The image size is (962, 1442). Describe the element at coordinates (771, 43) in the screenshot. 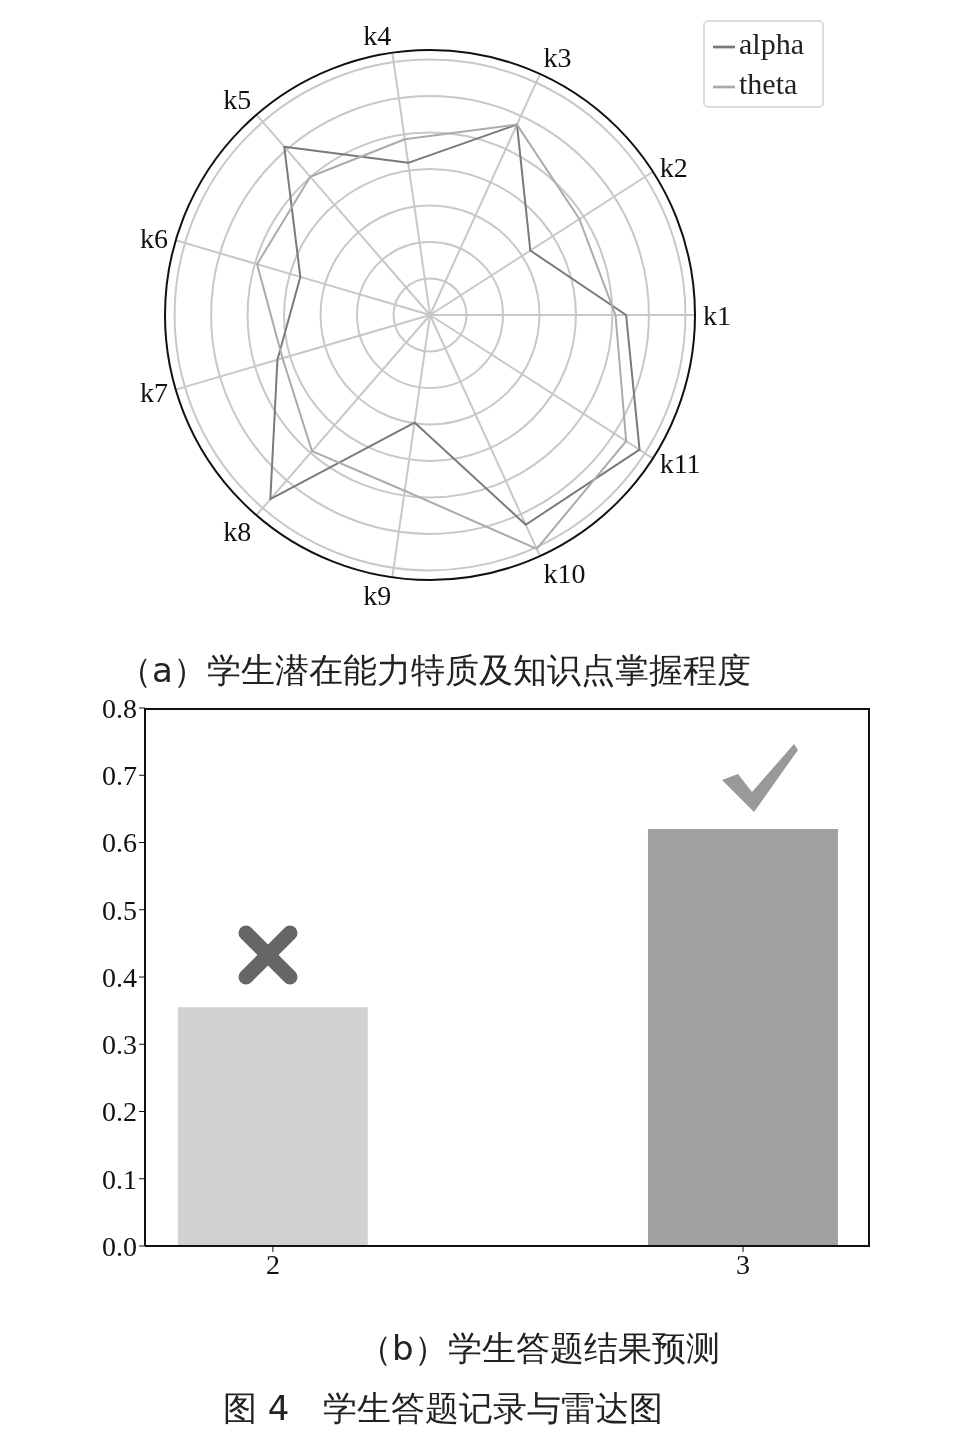

I see `legend-label: alpha` at that location.